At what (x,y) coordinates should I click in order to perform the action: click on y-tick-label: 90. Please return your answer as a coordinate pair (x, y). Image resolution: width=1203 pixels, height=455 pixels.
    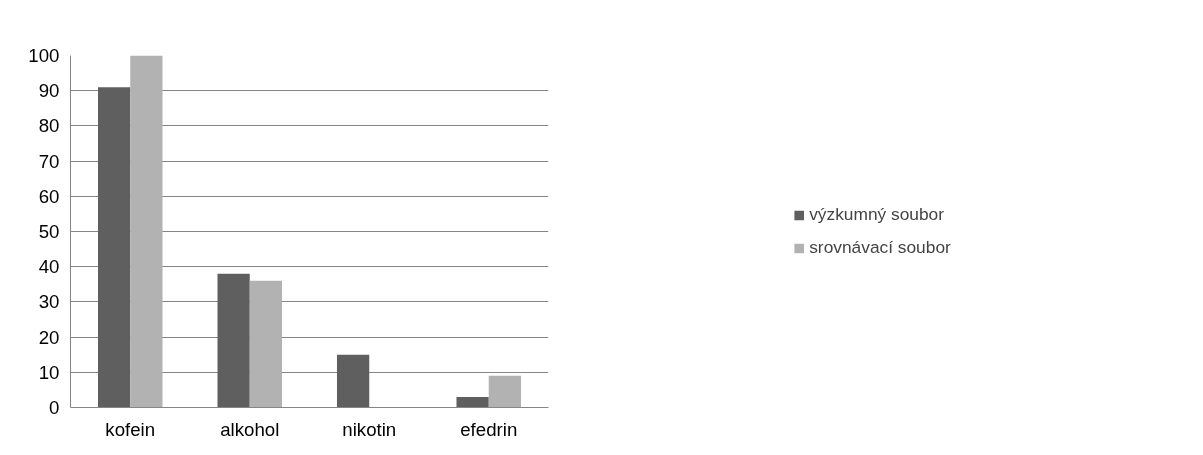
    Looking at the image, I should click on (49, 91).